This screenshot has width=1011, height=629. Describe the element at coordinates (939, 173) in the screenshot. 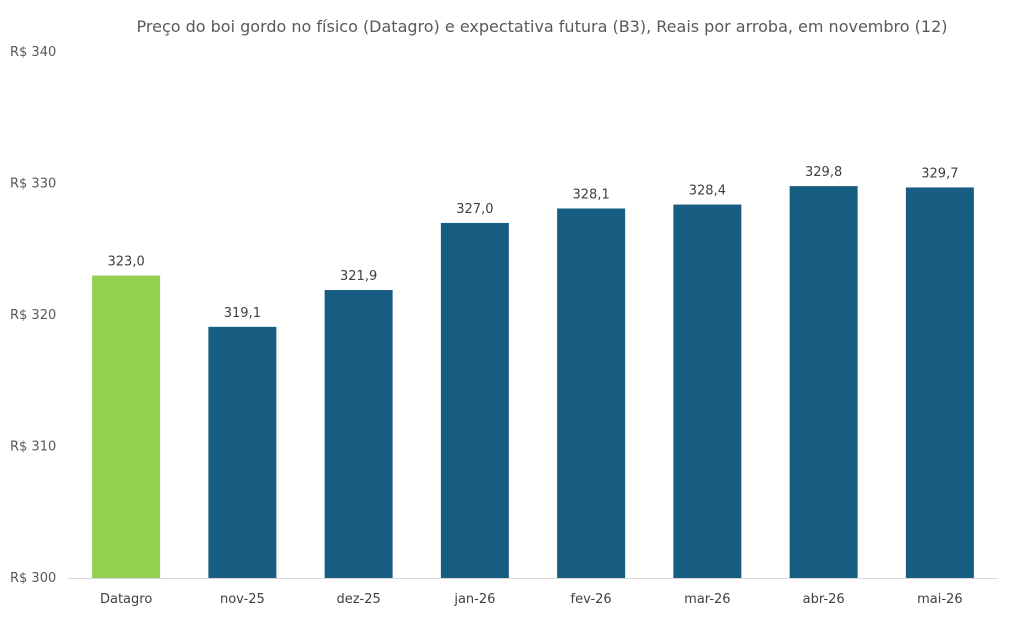

I see `data-label: 329,7` at that location.